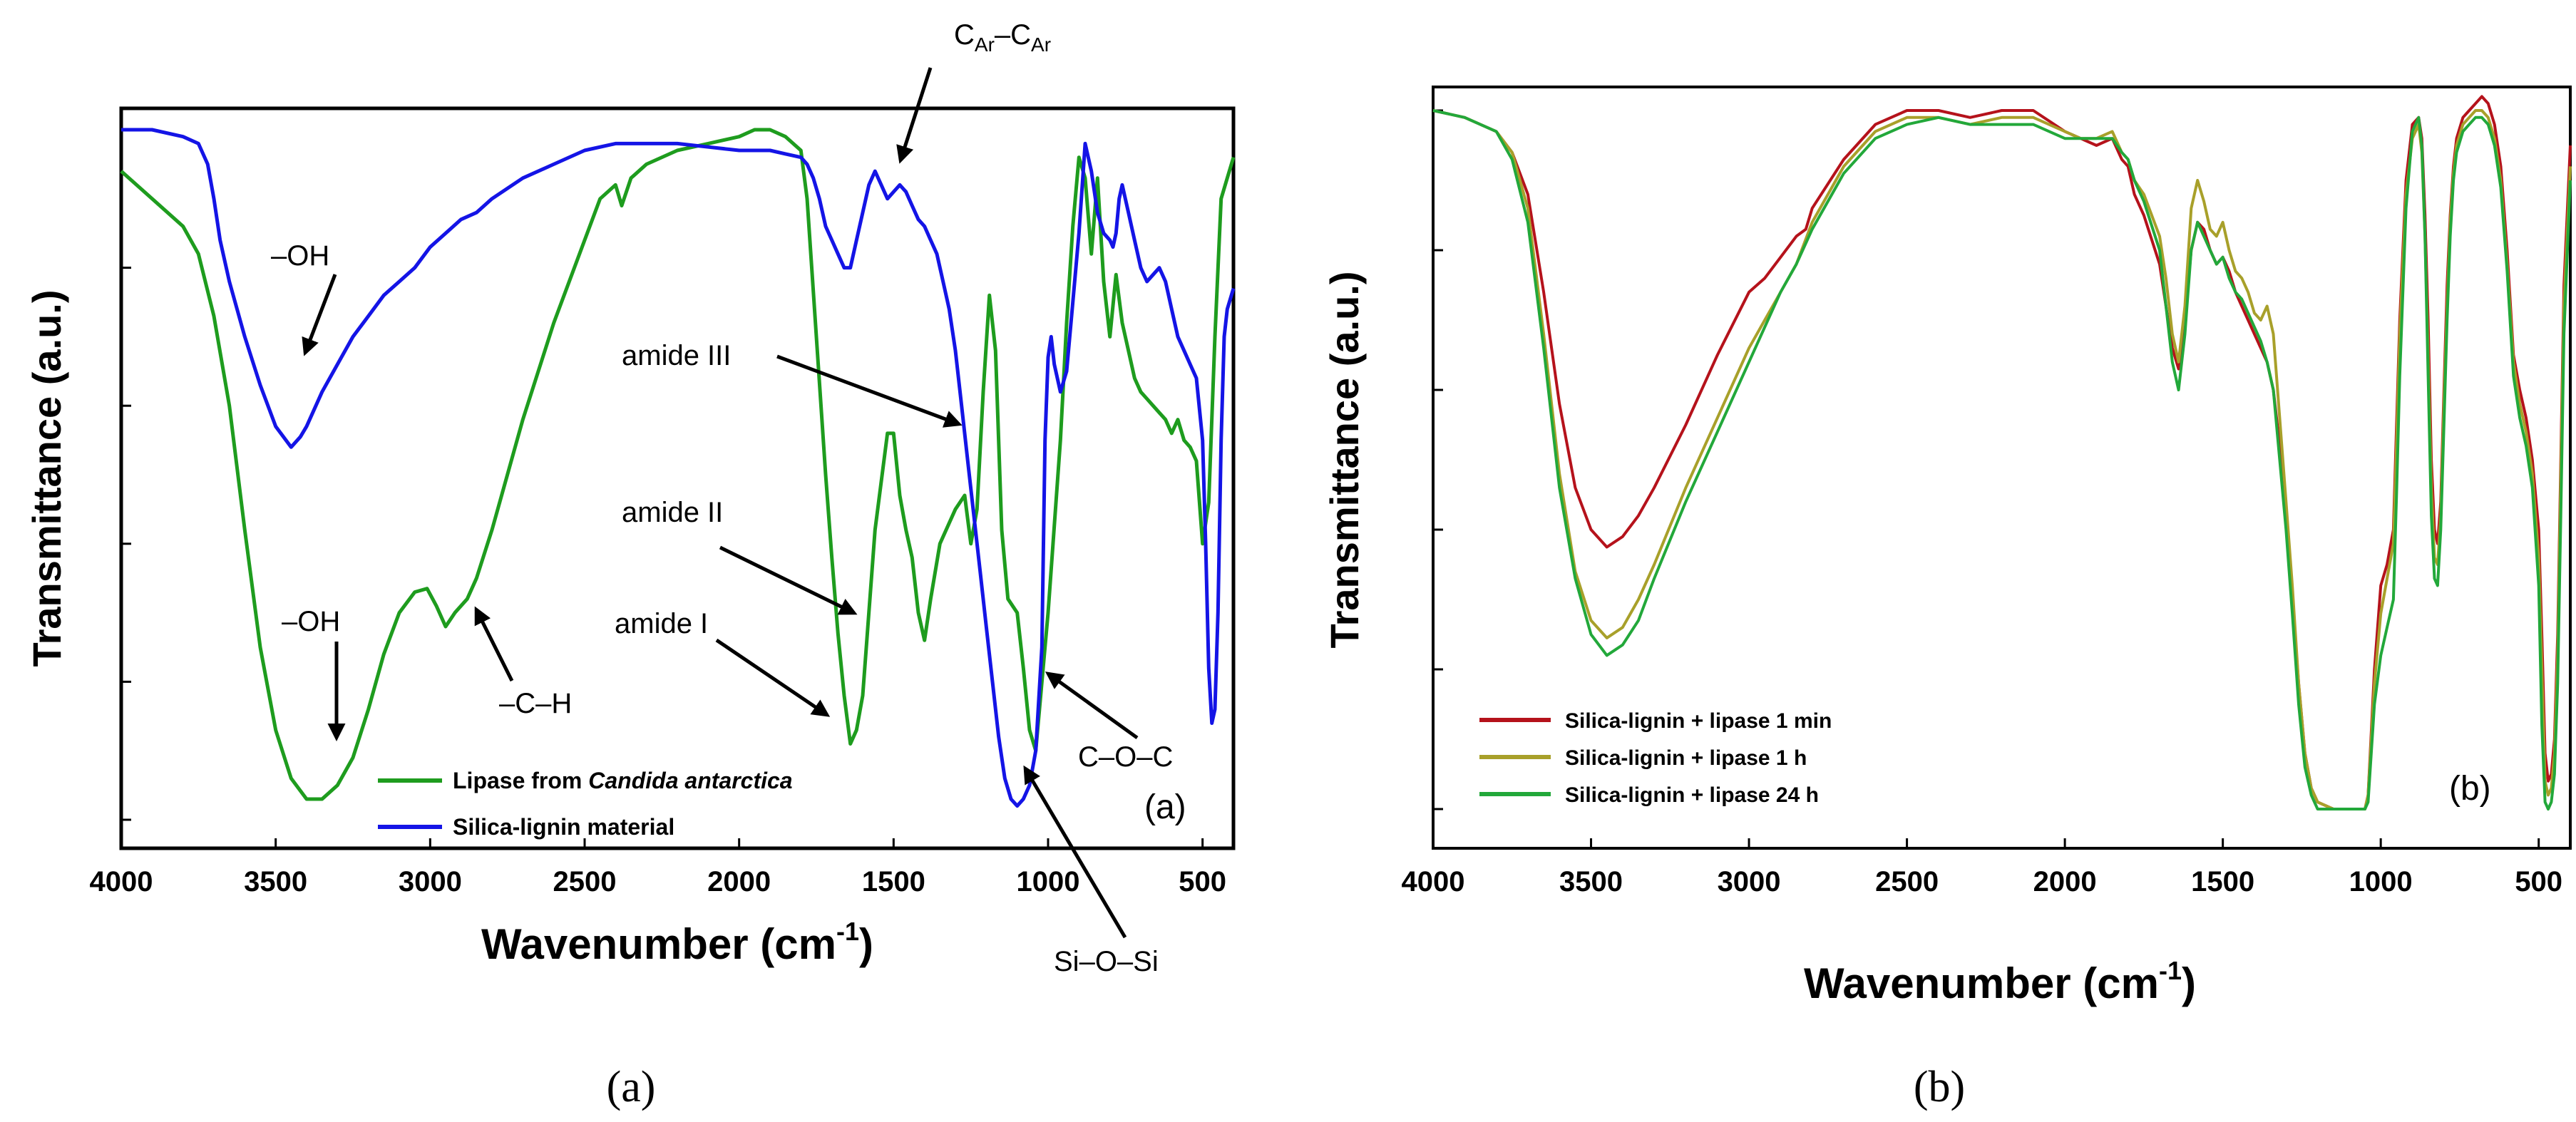  What do you see at coordinates (631, 1087) in the screenshot?
I see `panel-a-caption: (a)` at bounding box center [631, 1087].